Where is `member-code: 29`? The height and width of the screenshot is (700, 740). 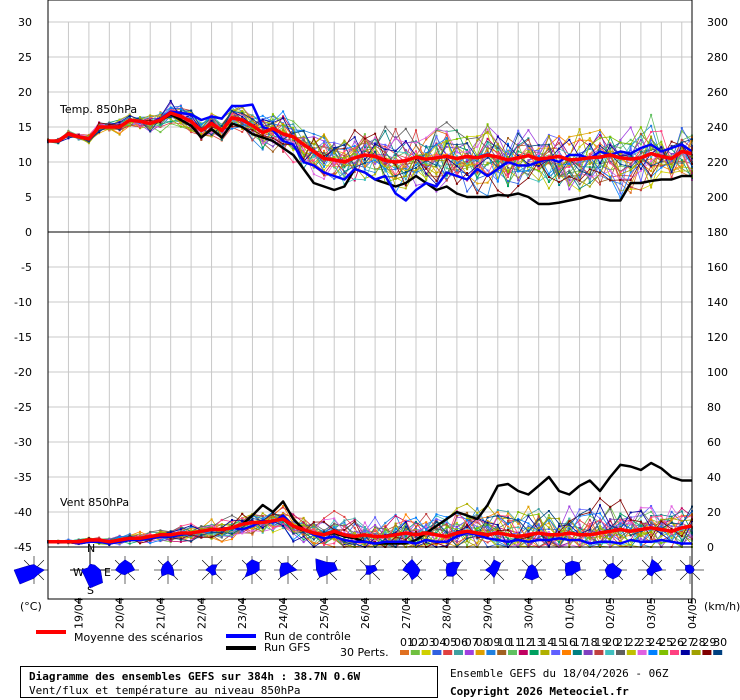
member-code: 29 is located at coordinates (709, 642).